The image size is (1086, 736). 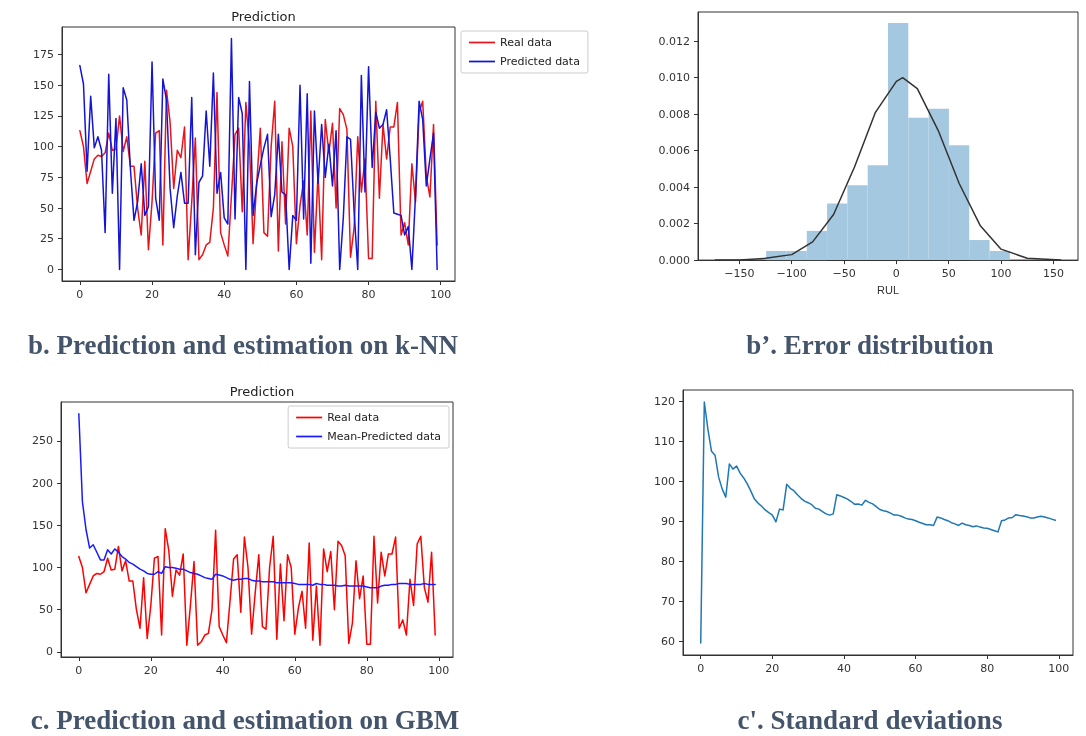 I want to click on y-tick-label: 80, so click(x=668, y=561).